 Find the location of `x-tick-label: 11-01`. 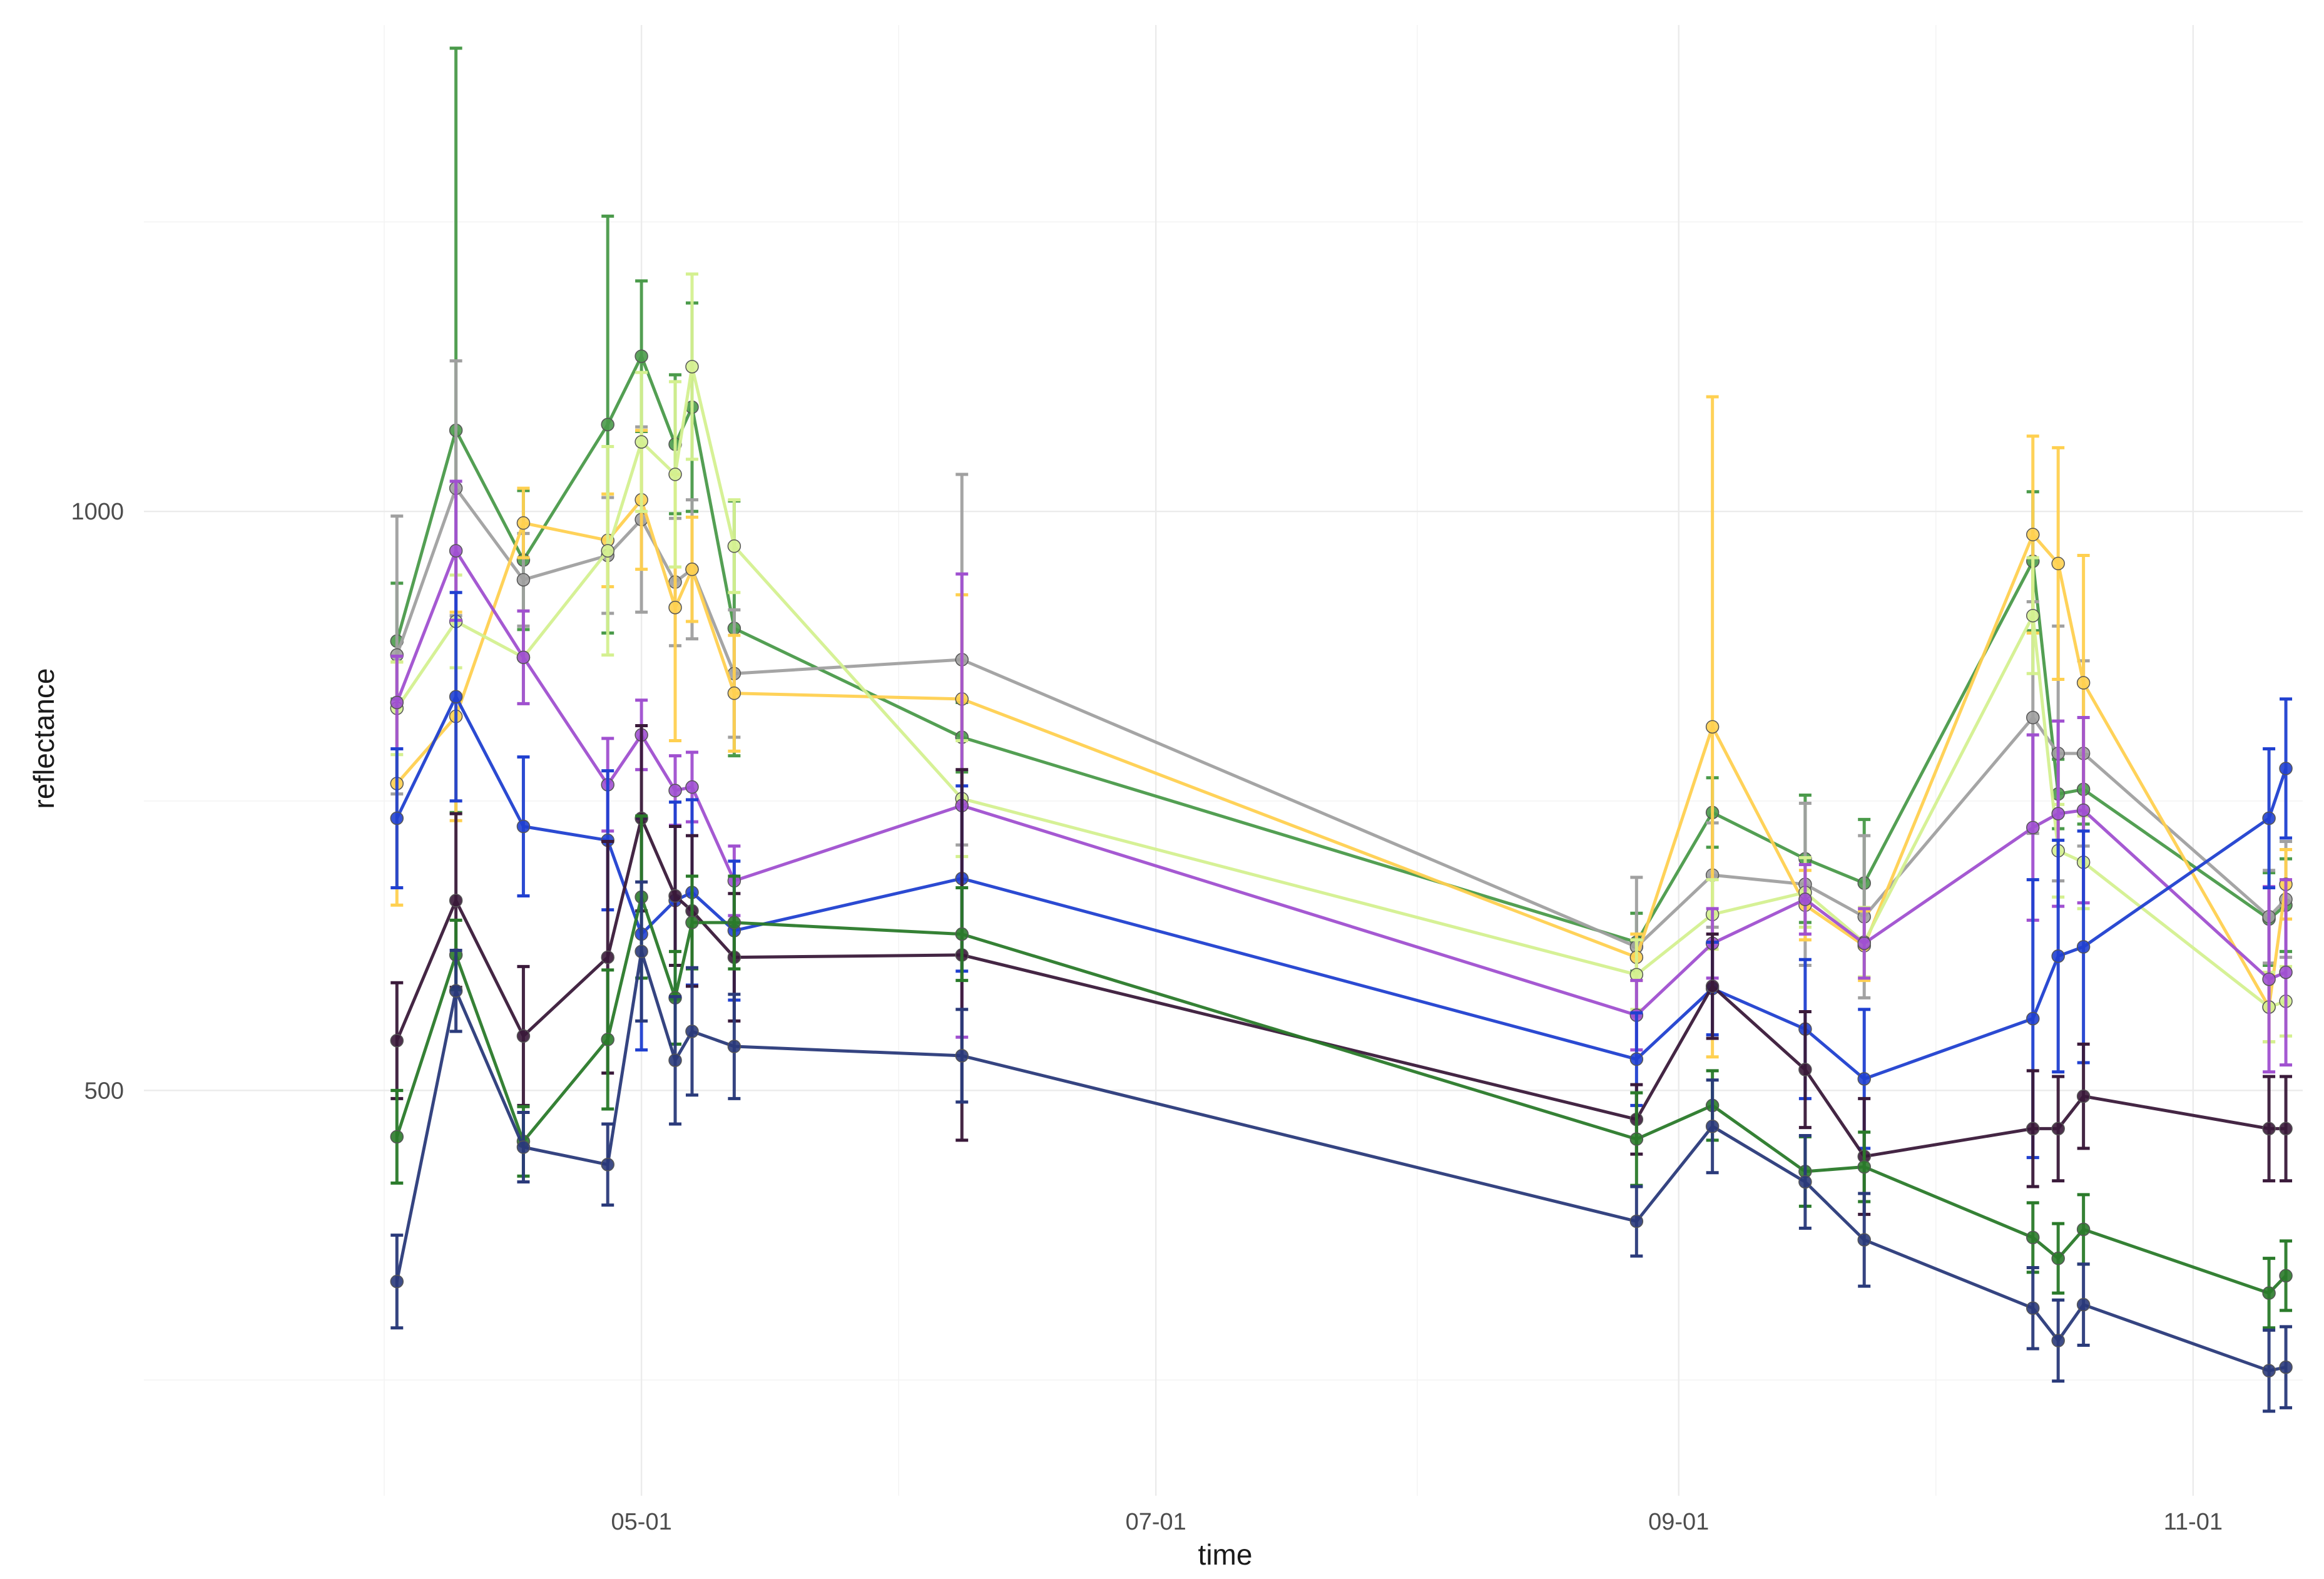

x-tick-label: 11-01 is located at coordinates (2193, 1522).